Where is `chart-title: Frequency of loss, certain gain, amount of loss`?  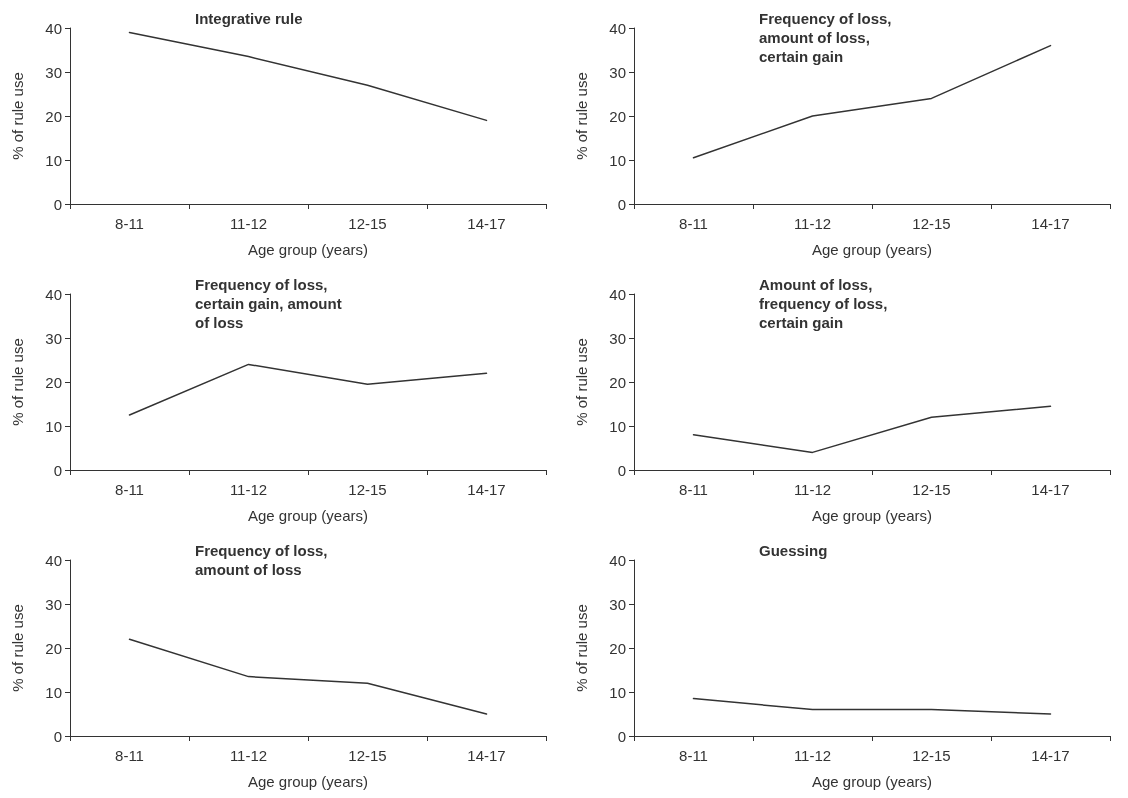 chart-title: Frequency of loss, certain gain, amount of loss is located at coordinates (270, 303).